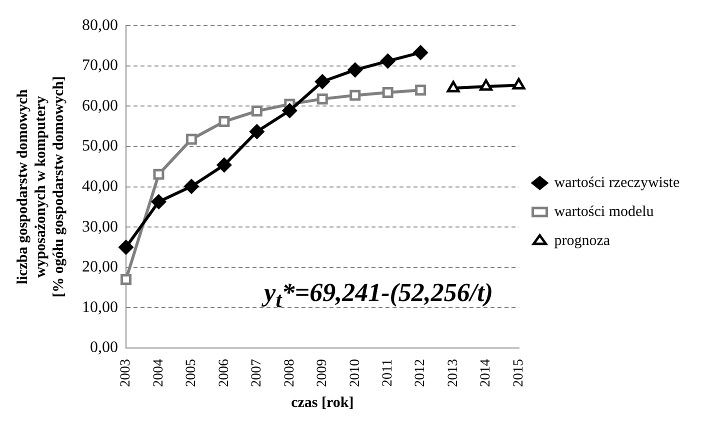 Image resolution: width=701 pixels, height=424 pixels. Describe the element at coordinates (388, 372) in the screenshot. I see `x-tick-label: 2011` at that location.